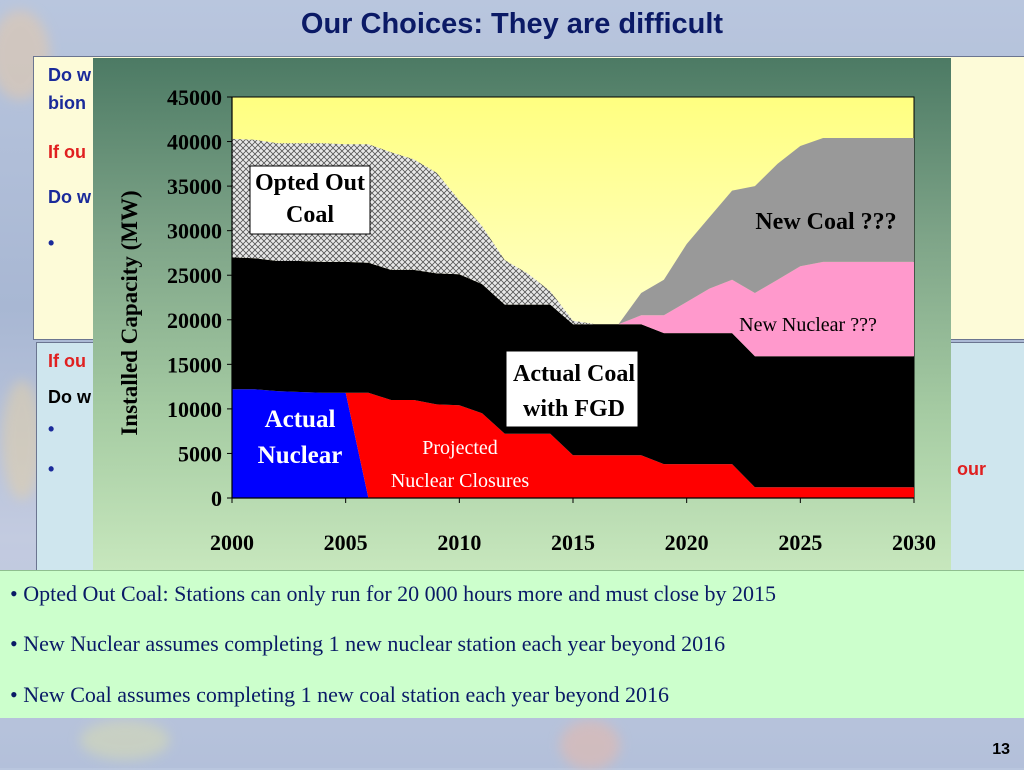 This screenshot has height=770, width=1024. I want to click on label-line: Actual, so click(300, 419).